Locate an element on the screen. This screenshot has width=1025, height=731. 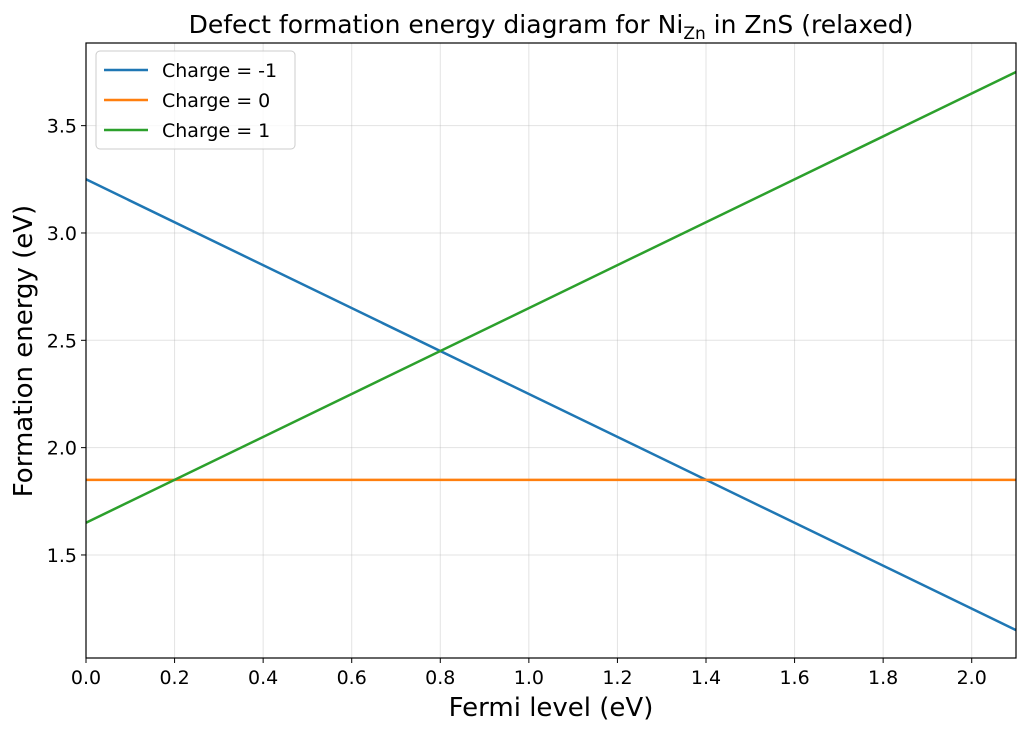
y-tick-label: 1.5 is located at coordinates (62, 556).